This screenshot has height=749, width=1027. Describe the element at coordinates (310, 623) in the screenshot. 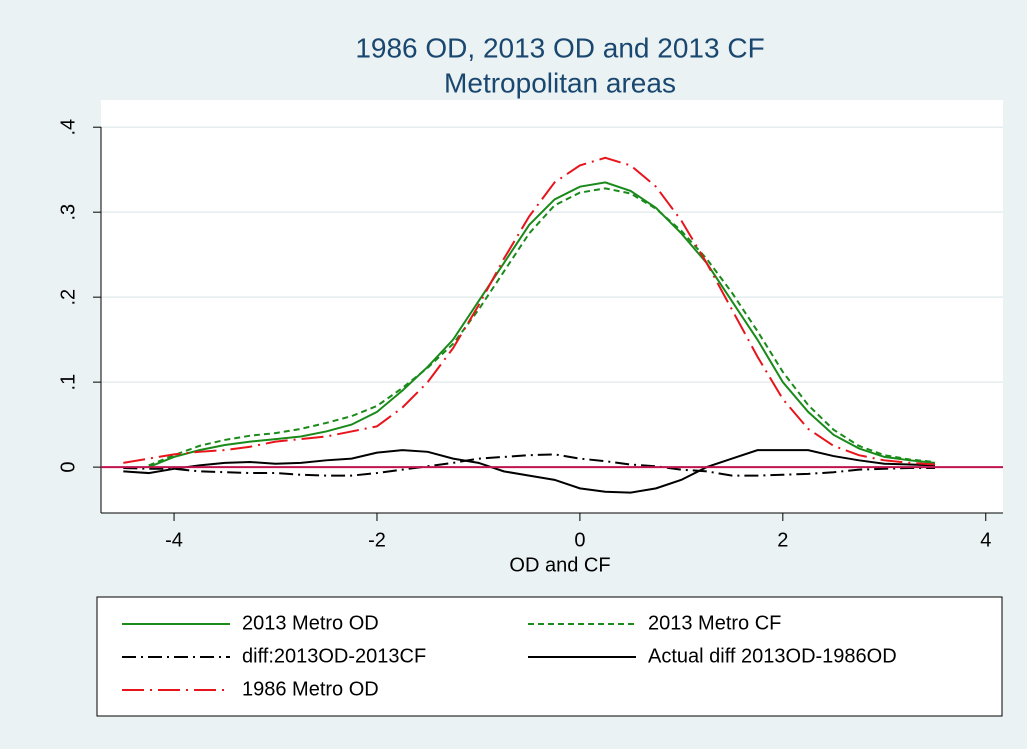

I see `legend-label: 2013 Metro OD` at that location.